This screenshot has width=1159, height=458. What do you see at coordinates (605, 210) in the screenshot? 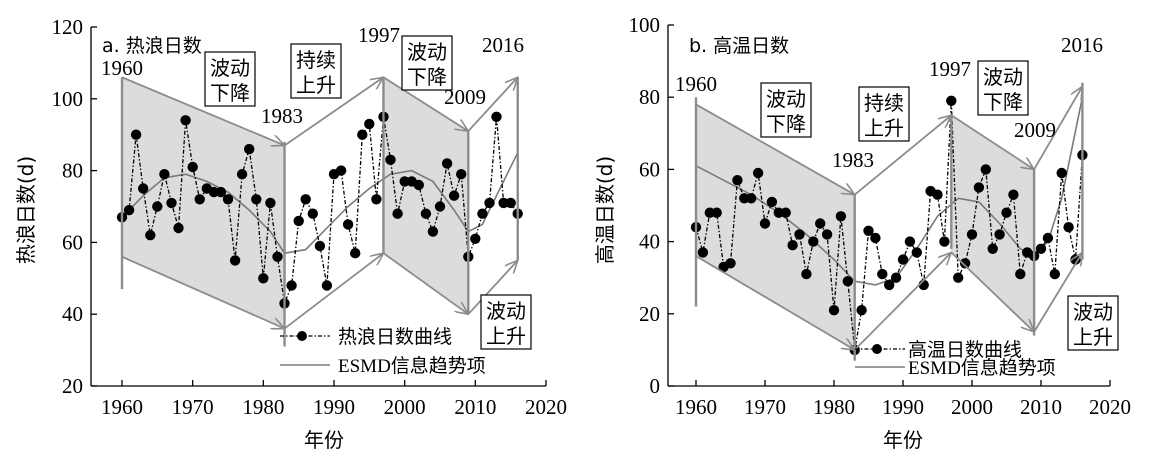
I see `y-axis-label: 高温日数(d)` at bounding box center [605, 210].